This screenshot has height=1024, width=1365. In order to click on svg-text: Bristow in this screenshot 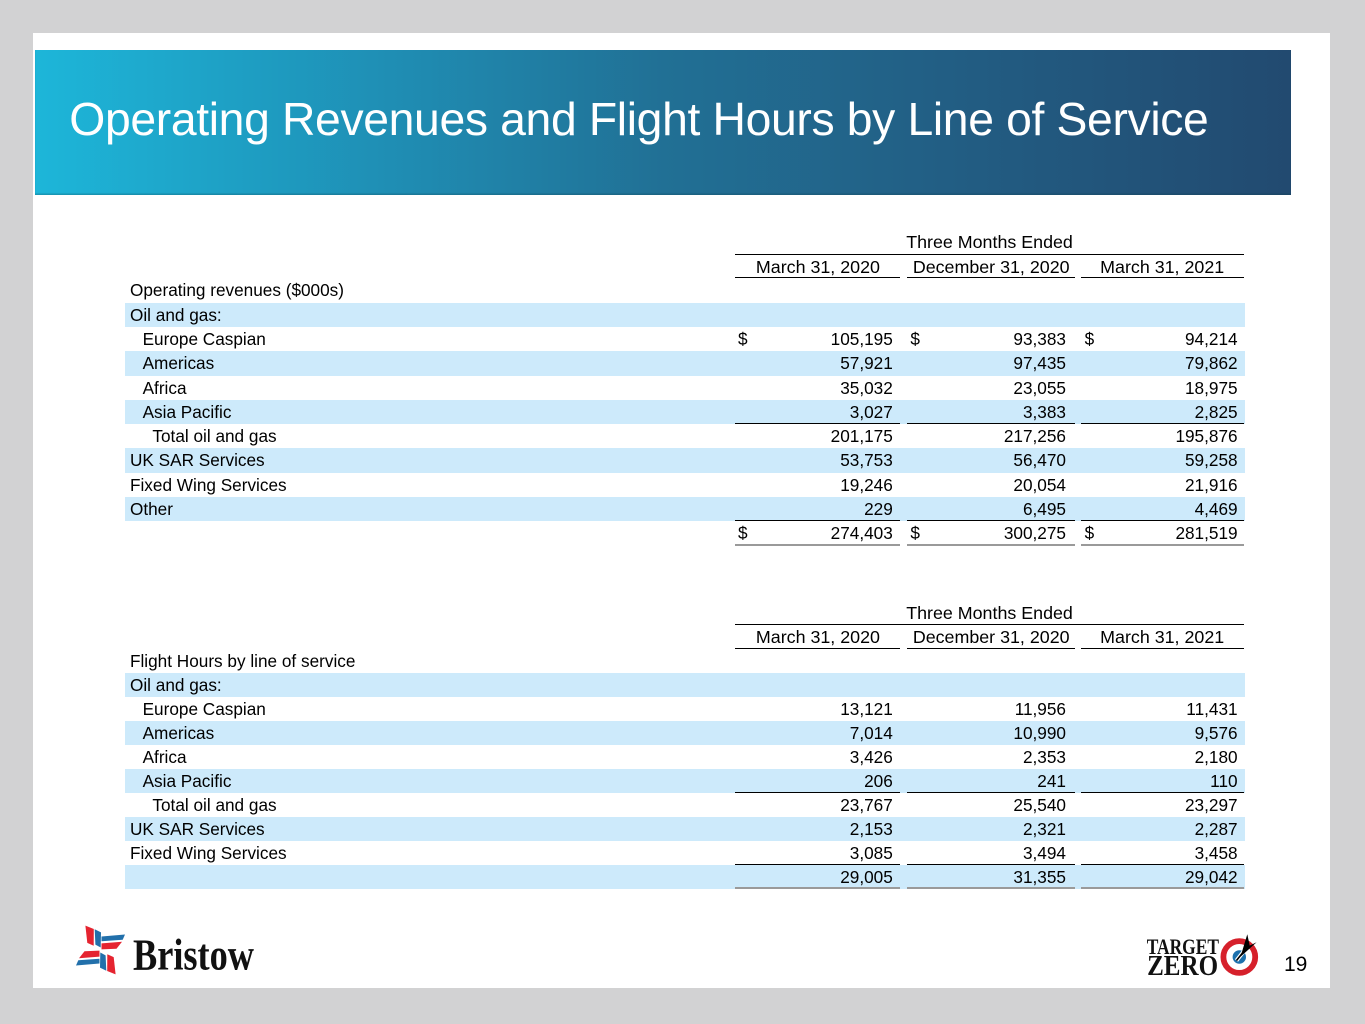, I will do `click(193, 955)`.